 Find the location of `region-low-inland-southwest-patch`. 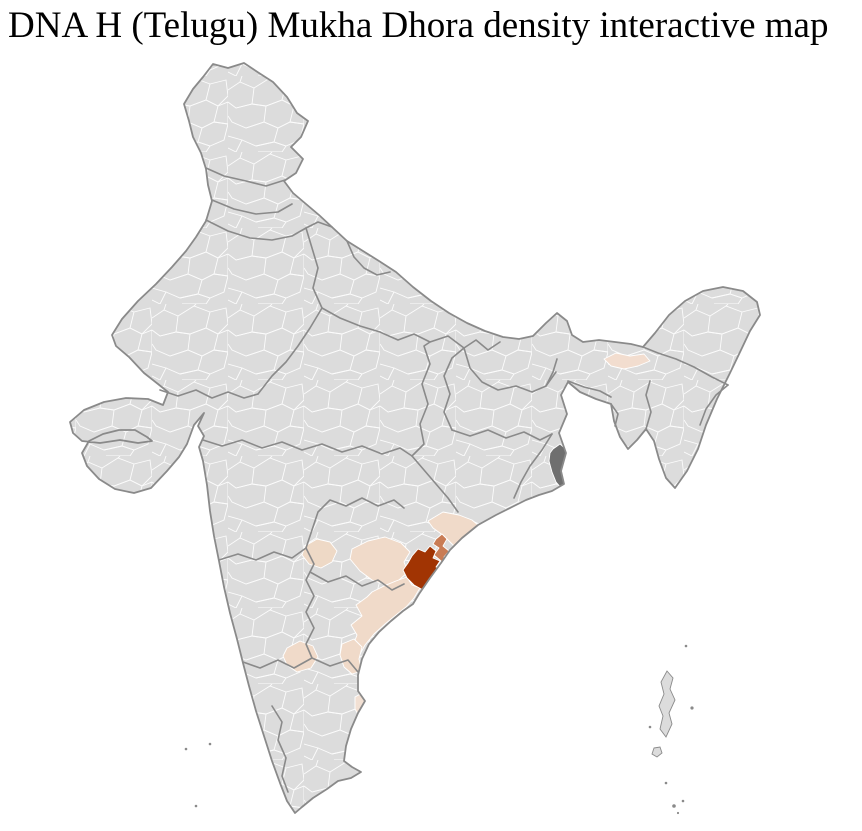

region-low-inland-southwest-patch is located at coordinates (300, 656).